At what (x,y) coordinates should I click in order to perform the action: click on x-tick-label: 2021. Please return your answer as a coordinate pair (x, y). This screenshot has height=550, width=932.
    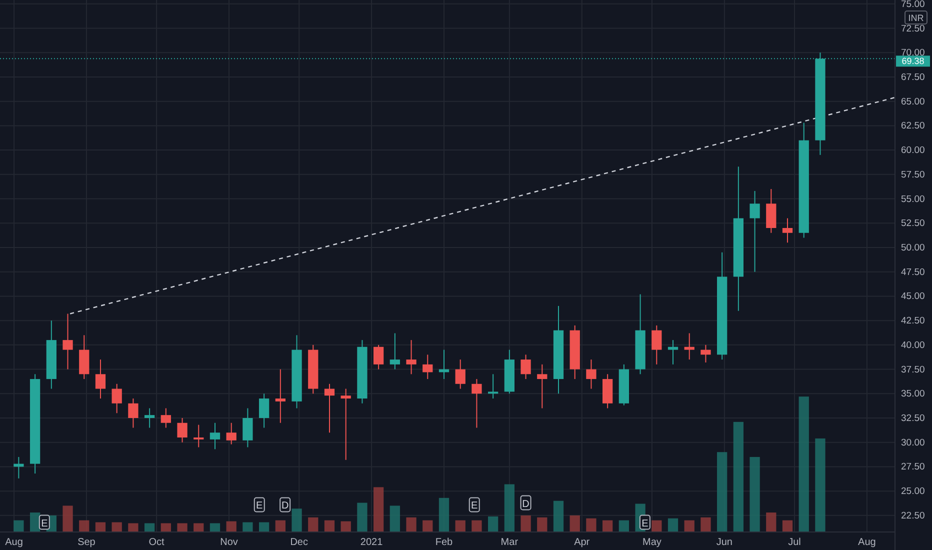
    Looking at the image, I should click on (372, 542).